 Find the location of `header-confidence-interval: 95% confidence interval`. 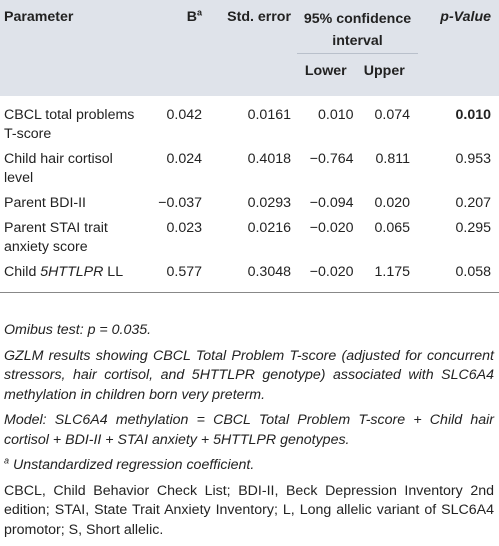

header-confidence-interval: 95% confidence interval is located at coordinates (357, 27).